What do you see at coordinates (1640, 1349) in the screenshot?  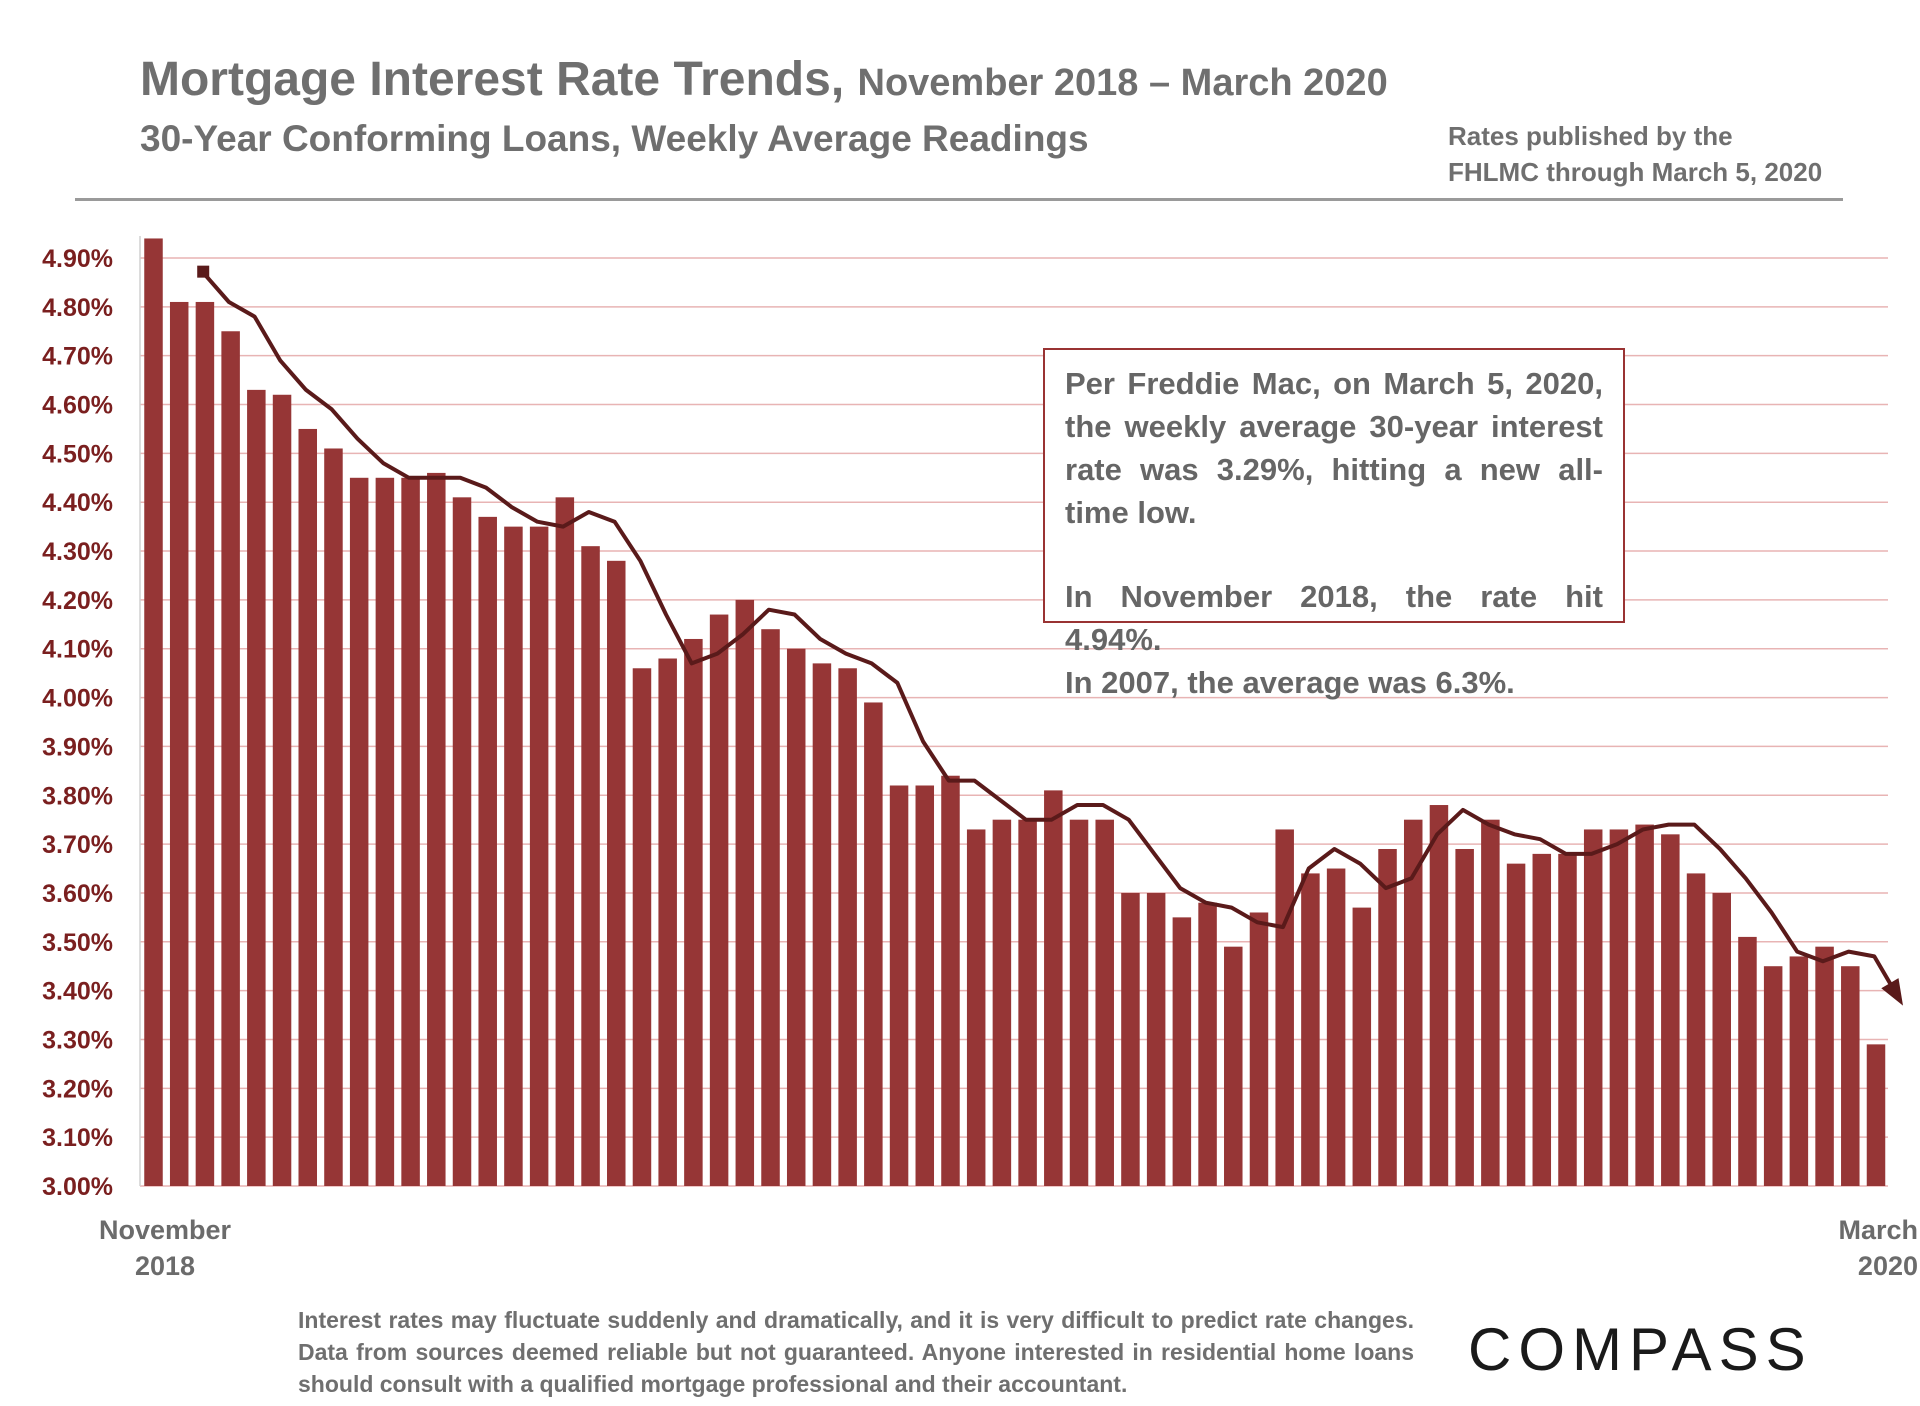 I see `compass-logo: COMPASS` at bounding box center [1640, 1349].